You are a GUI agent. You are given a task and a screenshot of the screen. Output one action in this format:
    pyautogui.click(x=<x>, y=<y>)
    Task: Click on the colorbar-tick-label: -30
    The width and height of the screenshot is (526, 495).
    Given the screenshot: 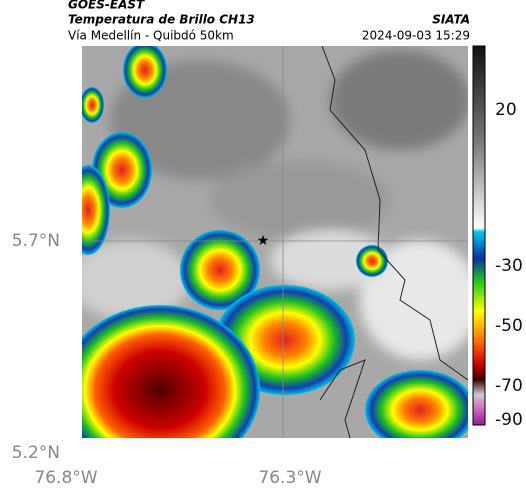 What is the action you would take?
    pyautogui.click(x=509, y=266)
    